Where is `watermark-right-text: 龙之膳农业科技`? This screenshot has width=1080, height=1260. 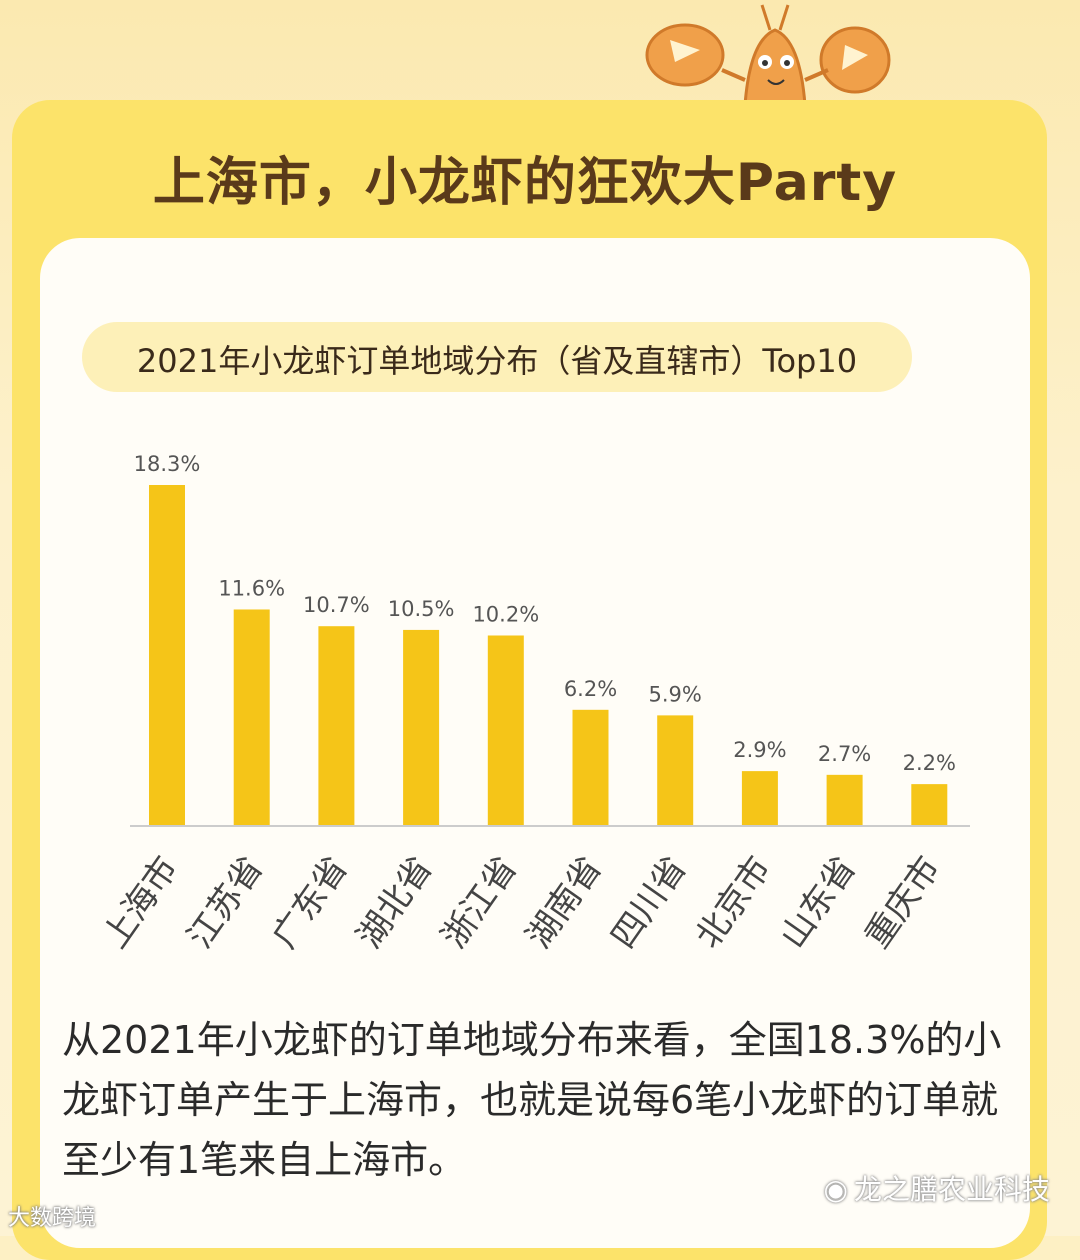 watermark-right-text: 龙之膳农业科技 is located at coordinates (951, 1189).